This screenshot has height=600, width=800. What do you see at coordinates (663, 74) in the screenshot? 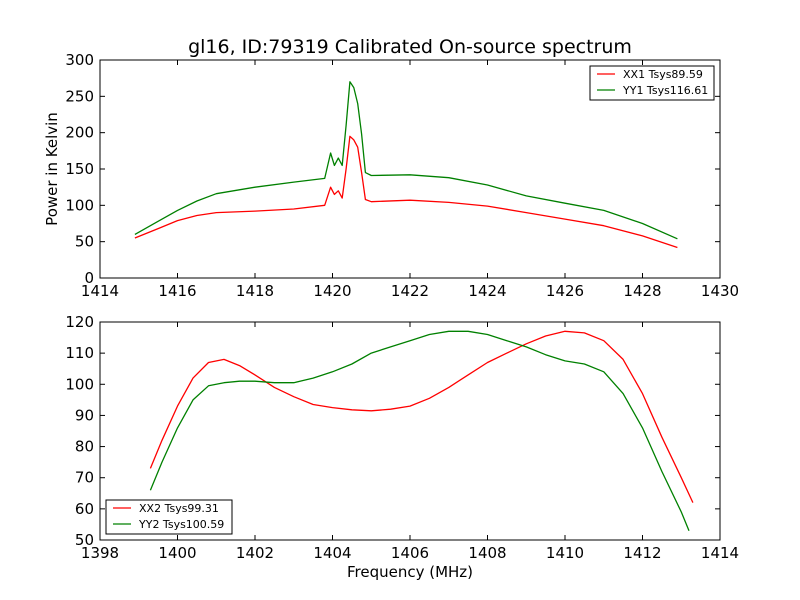
I see `legend-label-xx1: XX1 Tsys89.59` at bounding box center [663, 74].